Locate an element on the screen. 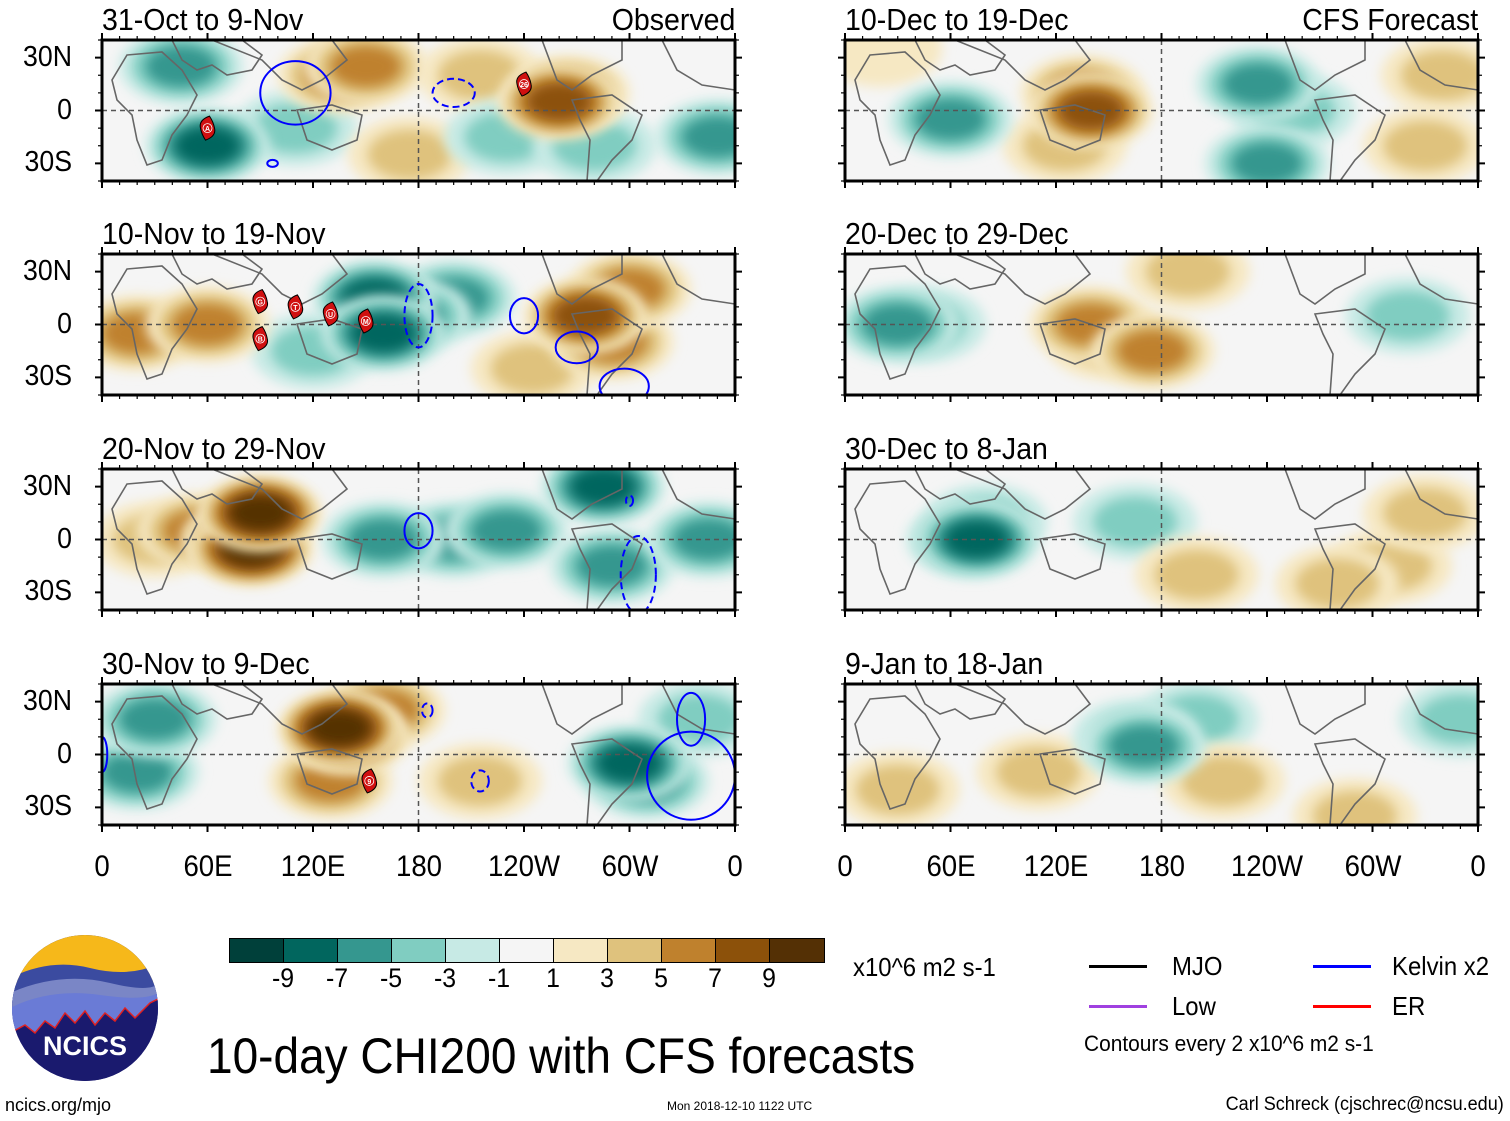 The height and width of the screenshot is (1121, 1510). logo-text: NCICS is located at coordinates (85, 1046).